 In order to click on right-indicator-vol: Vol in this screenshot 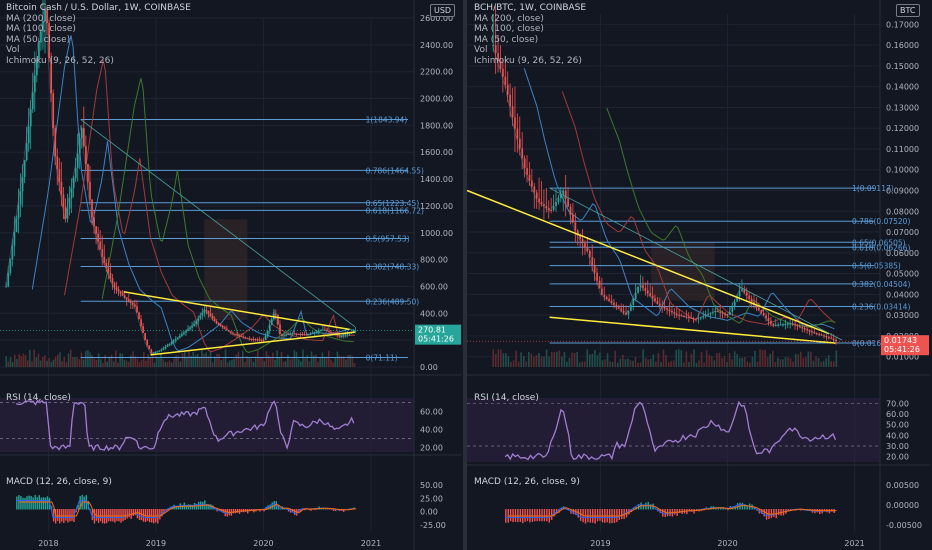, I will do `click(481, 50)`.